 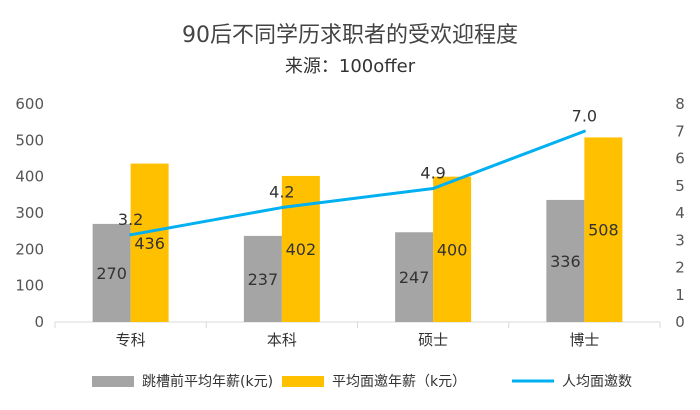 What do you see at coordinates (350, 35) in the screenshot?
I see `chart-title: 90后不同学历求职者的受欢迎程度` at bounding box center [350, 35].